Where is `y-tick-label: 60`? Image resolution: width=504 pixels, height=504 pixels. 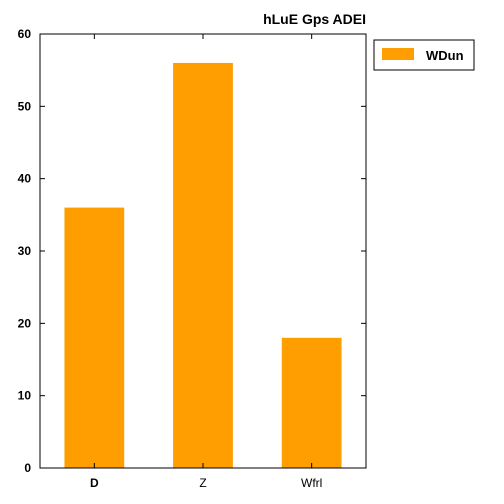 y-tick-label: 60 is located at coordinates (25, 34).